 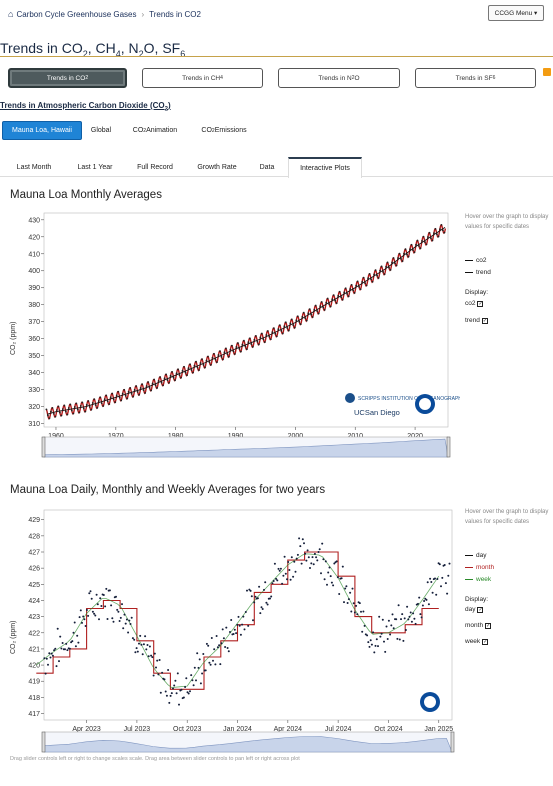 I want to click on chart1-display-co2: co2 ✓, so click(x=474, y=303).